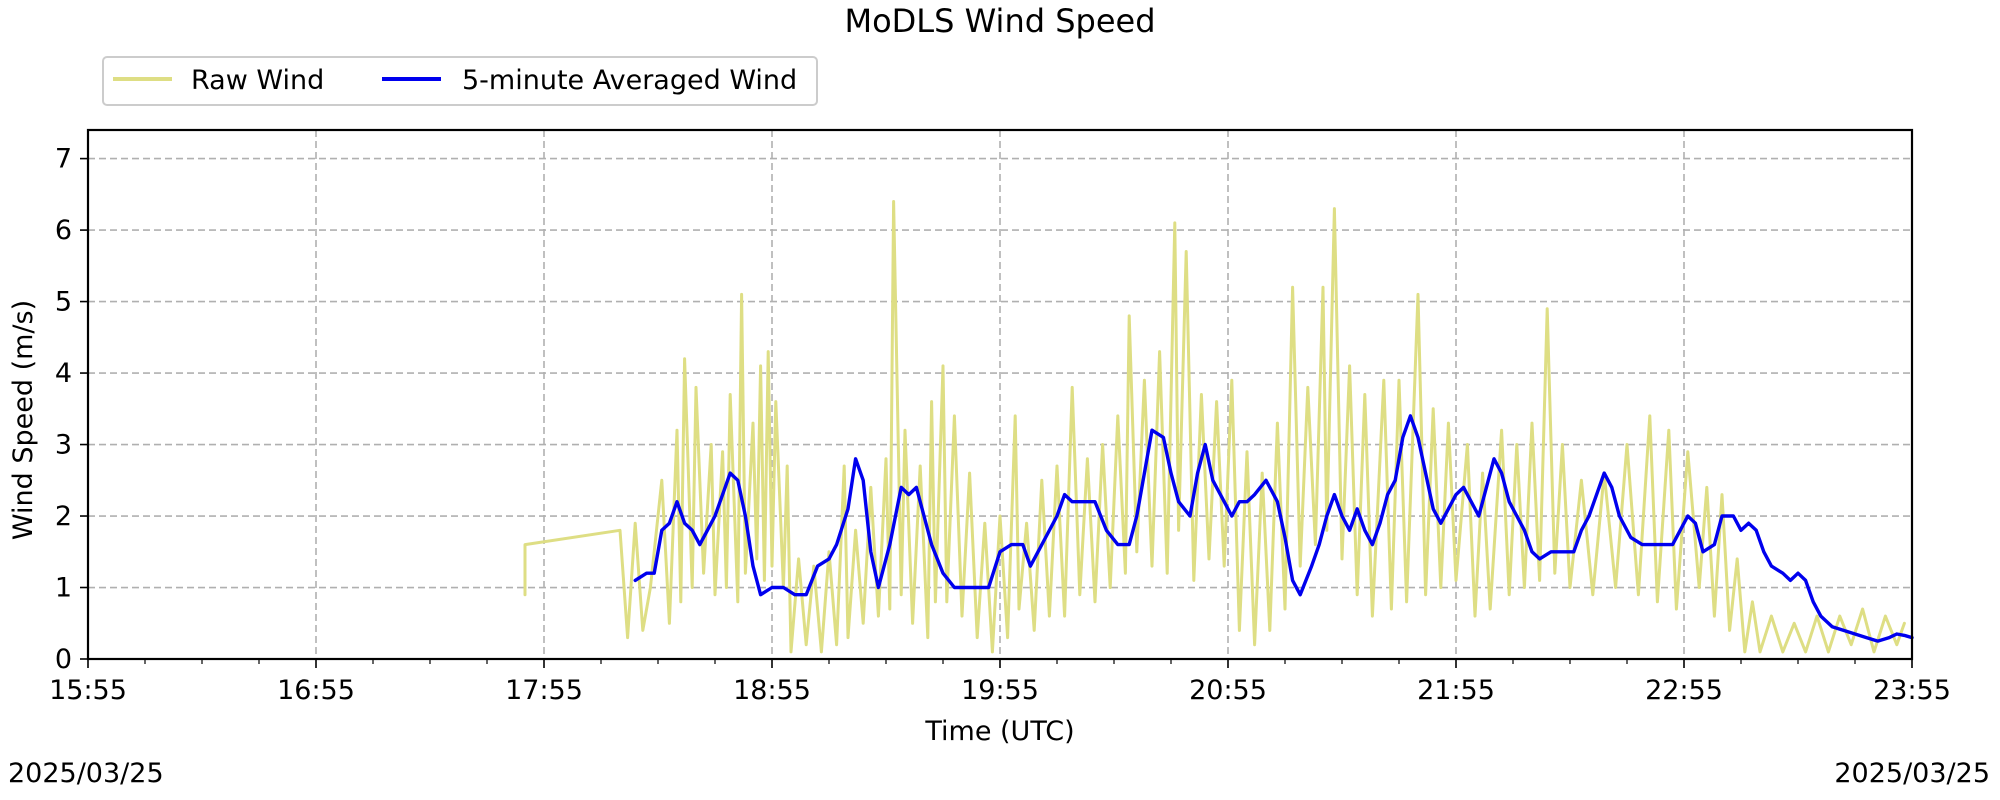 The width and height of the screenshot is (2000, 800). Describe the element at coordinates (63, 230) in the screenshot. I see `y-tick-label: 6` at that location.